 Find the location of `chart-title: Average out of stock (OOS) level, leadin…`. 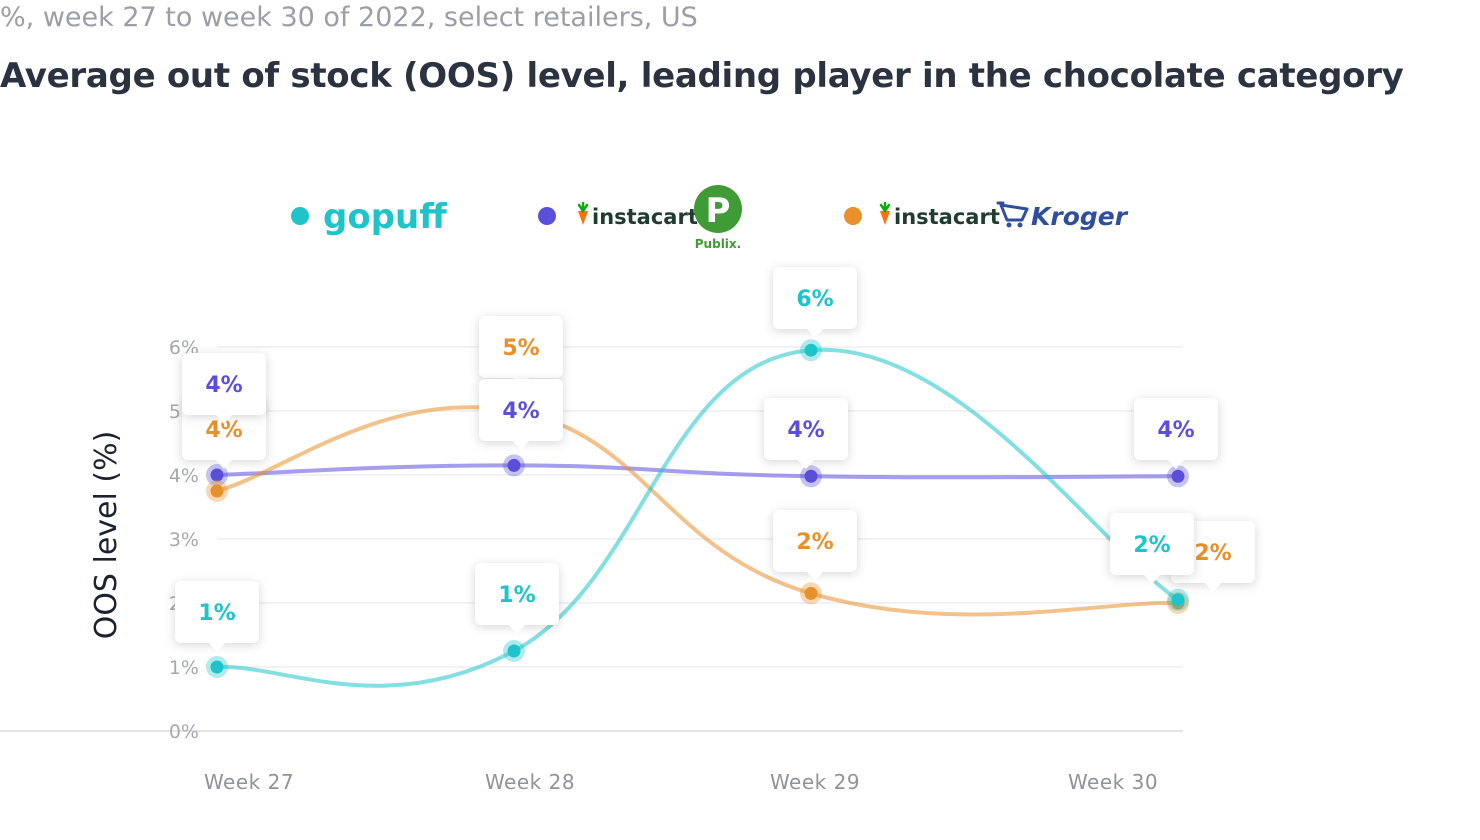

chart-title: Average out of stock (OOS) level, leadin… is located at coordinates (702, 76).